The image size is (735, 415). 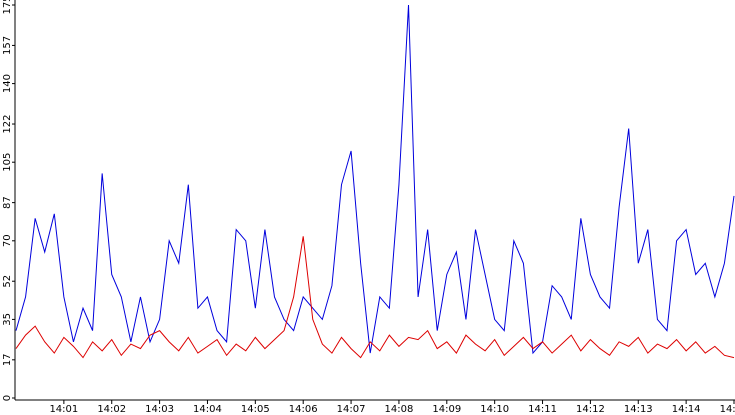 What do you see at coordinates (255, 409) in the screenshot?
I see `x-tick-label: 14:05` at bounding box center [255, 409].